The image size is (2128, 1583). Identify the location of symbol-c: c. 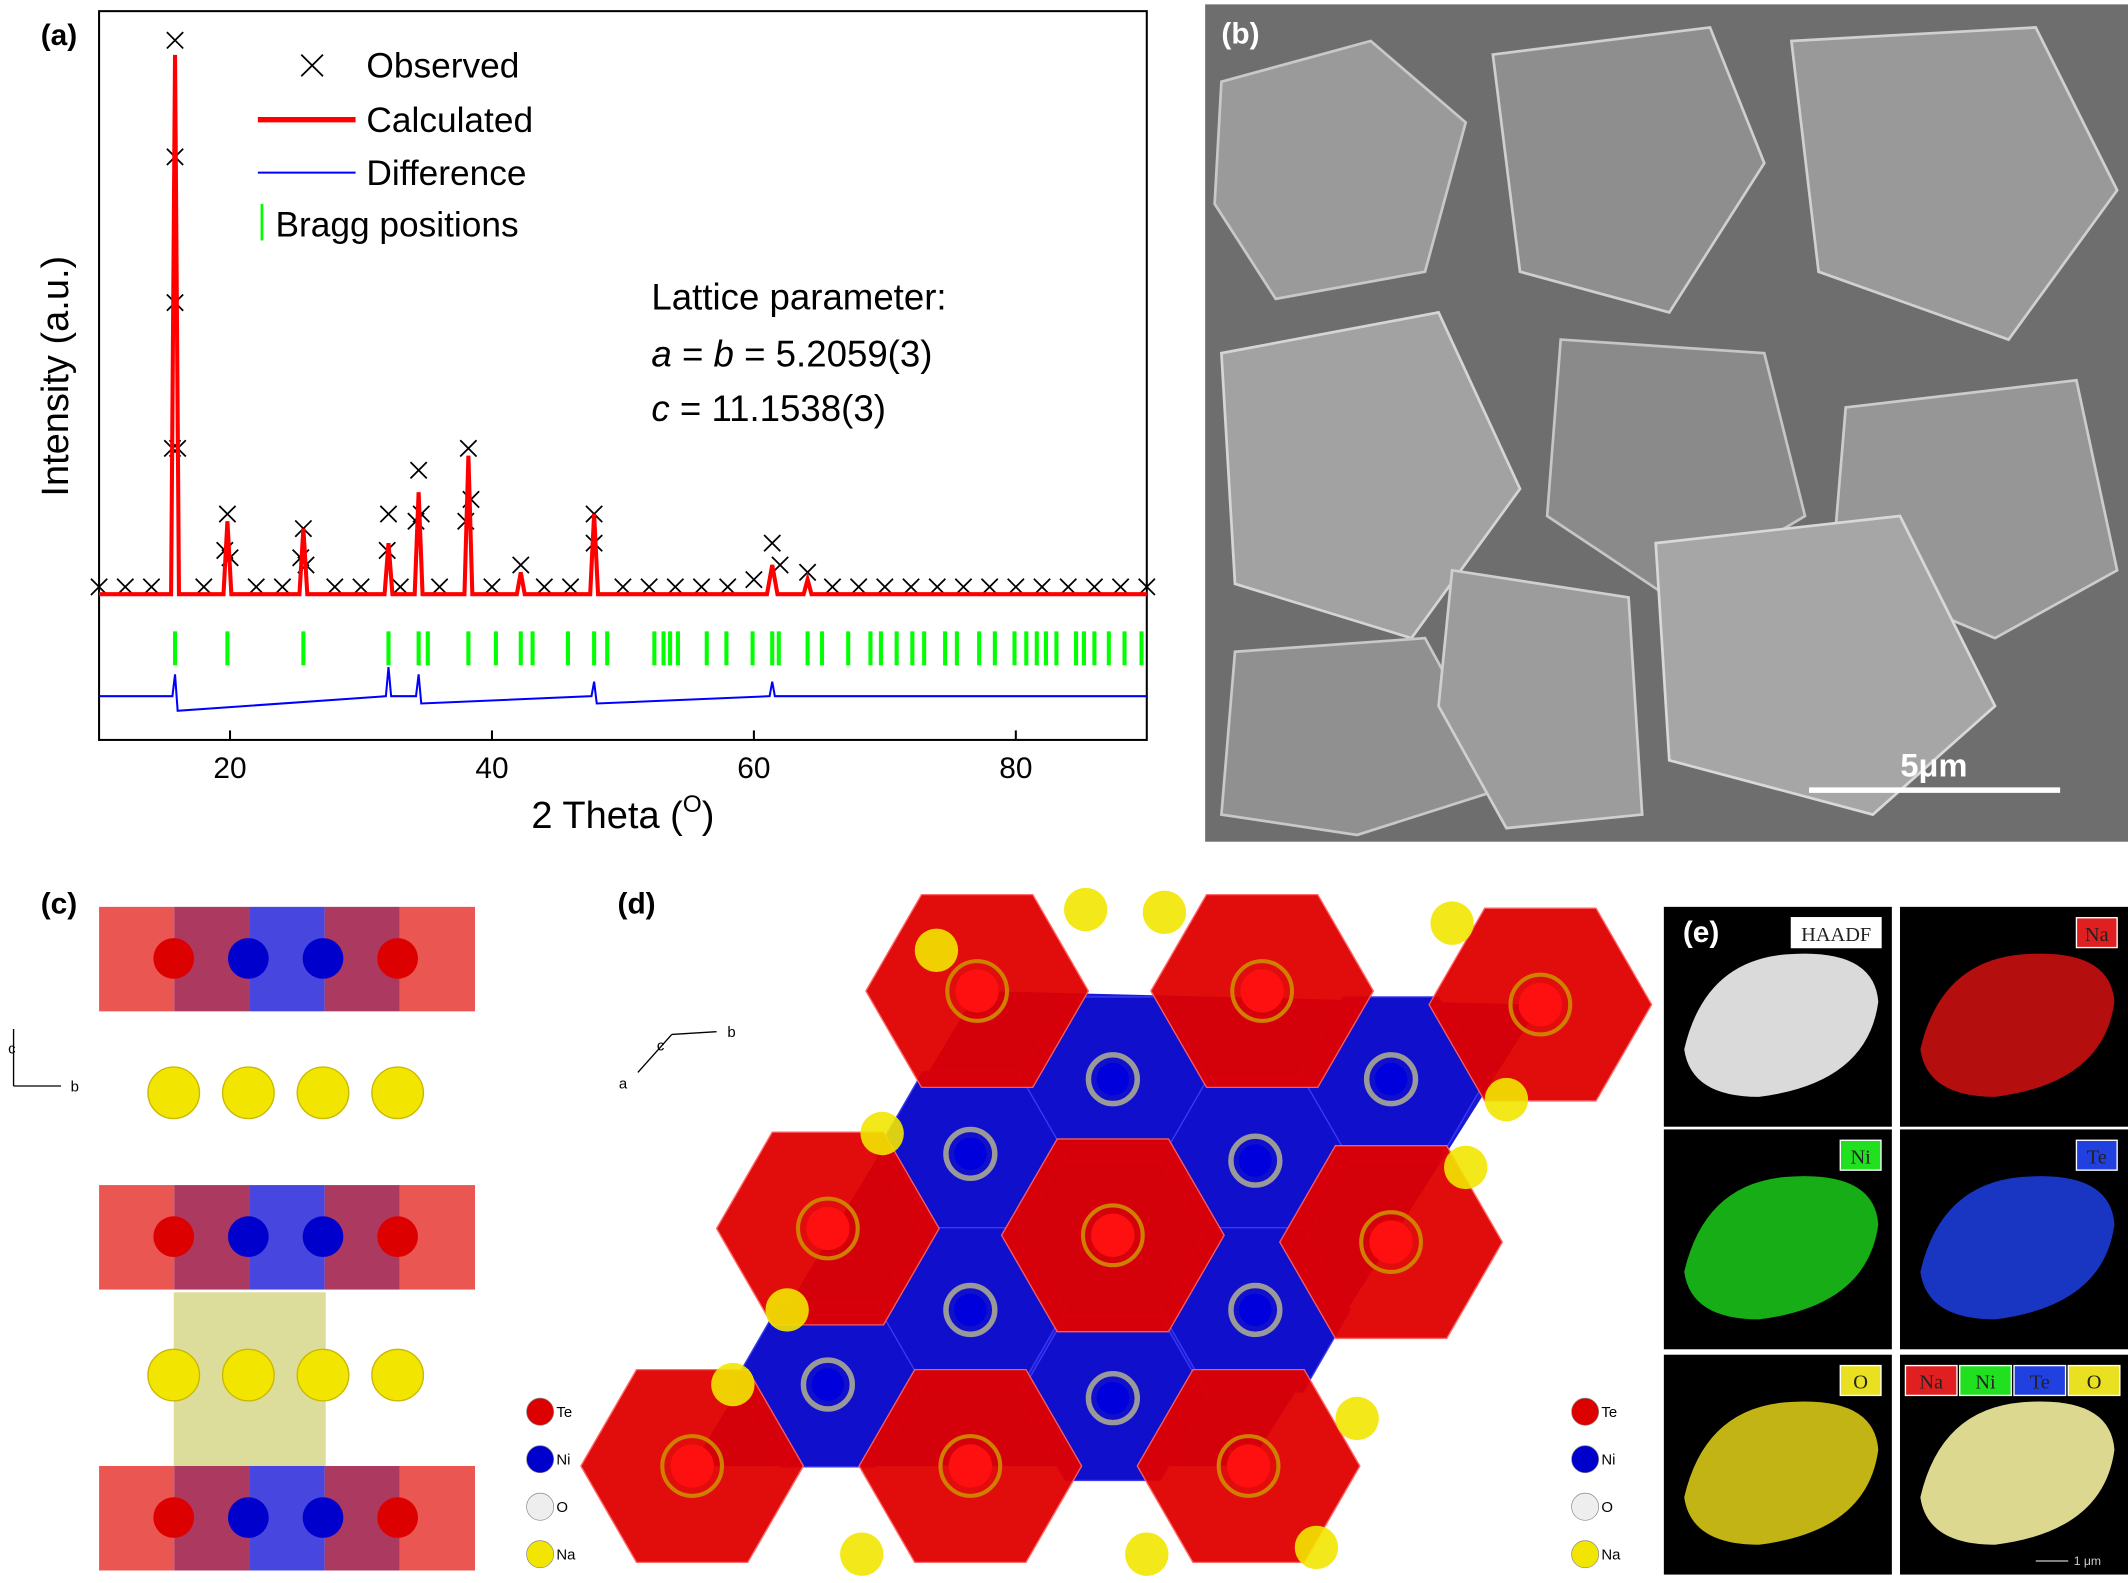
(660, 408).